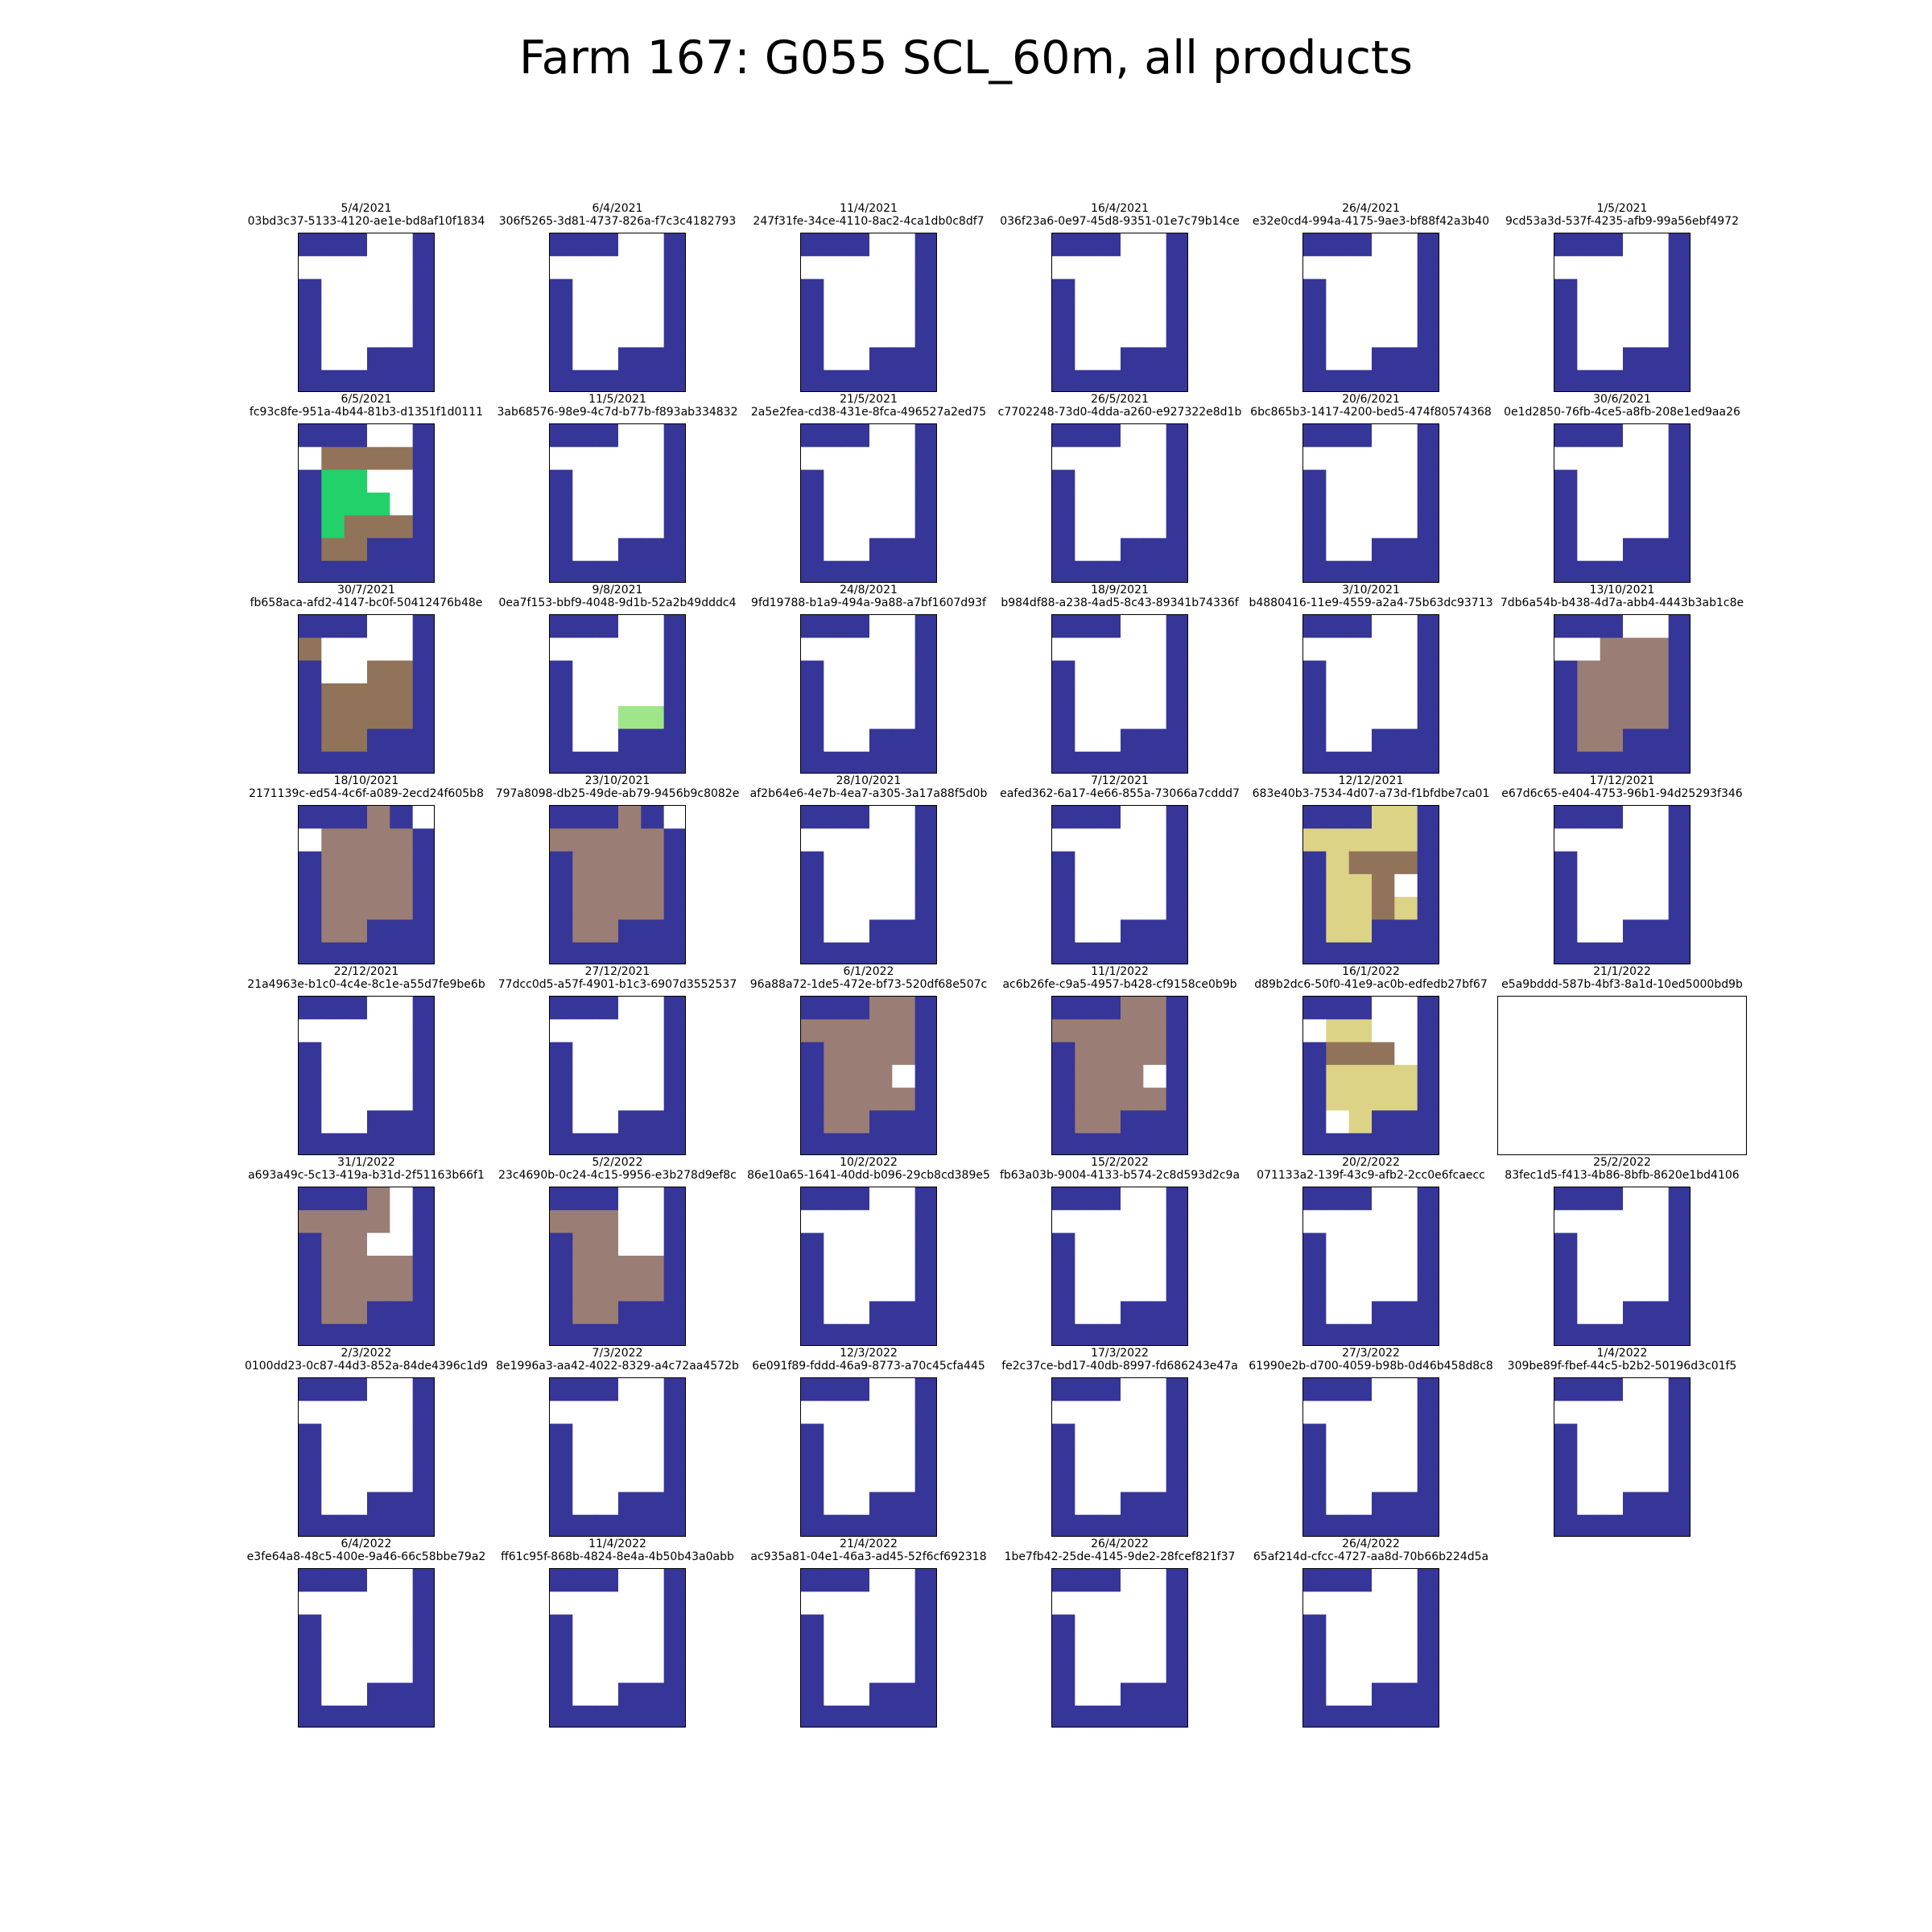  Describe the element at coordinates (1120, 590) in the screenshot. I see `panel-date: 18/9/2021` at that location.